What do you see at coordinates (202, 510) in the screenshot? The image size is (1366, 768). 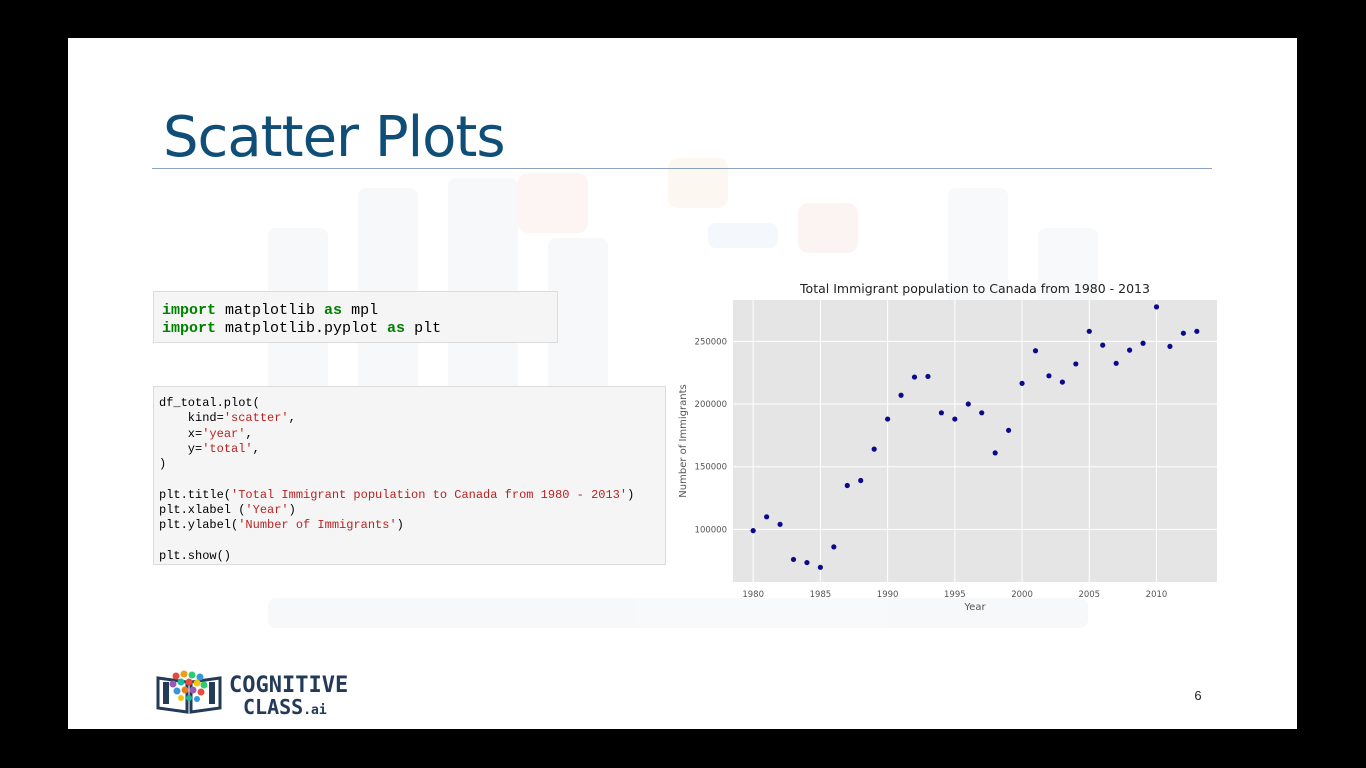 I see `code-token: plt.xlabel (` at bounding box center [202, 510].